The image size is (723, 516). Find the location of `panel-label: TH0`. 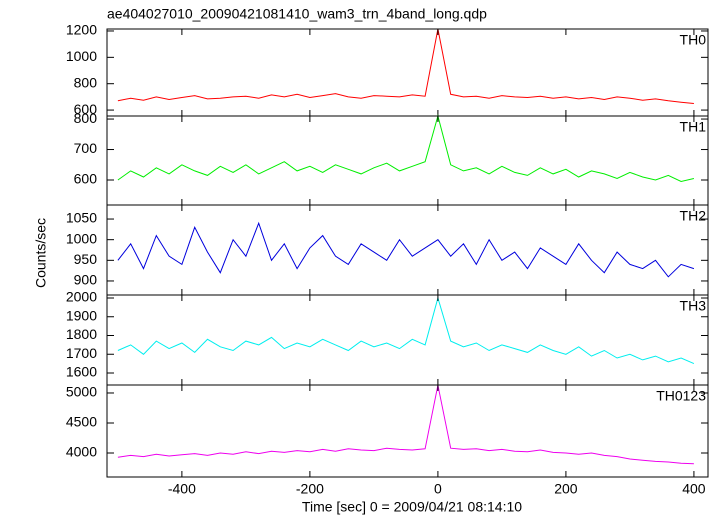

panel-label: TH0 is located at coordinates (693, 40).